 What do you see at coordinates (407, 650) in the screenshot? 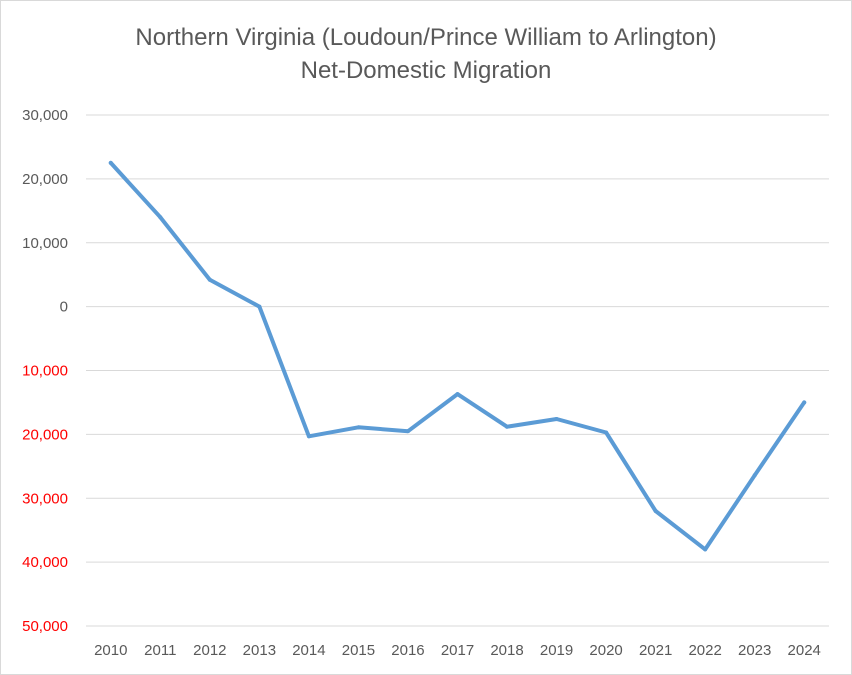
I see `x-tick-label: 2016` at bounding box center [407, 650].